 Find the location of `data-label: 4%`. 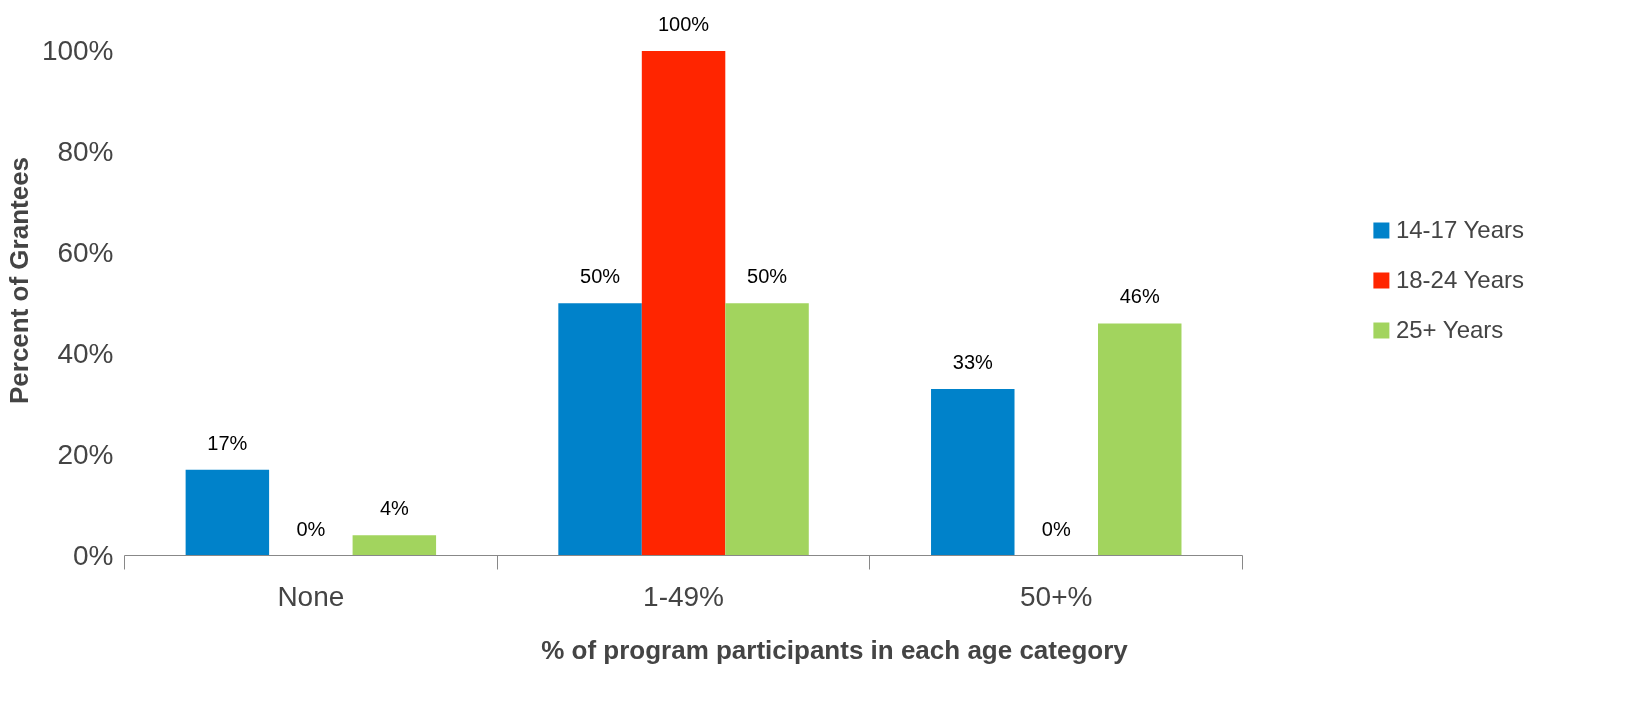

data-label: 4% is located at coordinates (394, 508).